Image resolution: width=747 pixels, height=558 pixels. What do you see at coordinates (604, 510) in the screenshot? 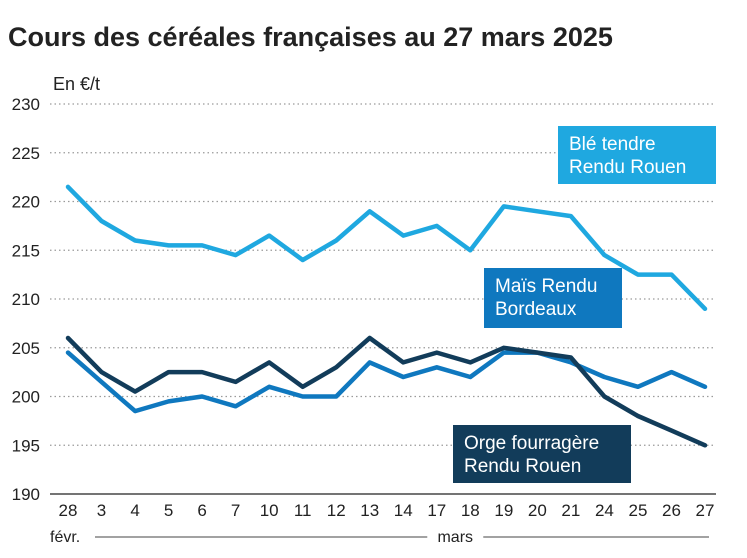
I see `x-tick-label: 24` at bounding box center [604, 510].